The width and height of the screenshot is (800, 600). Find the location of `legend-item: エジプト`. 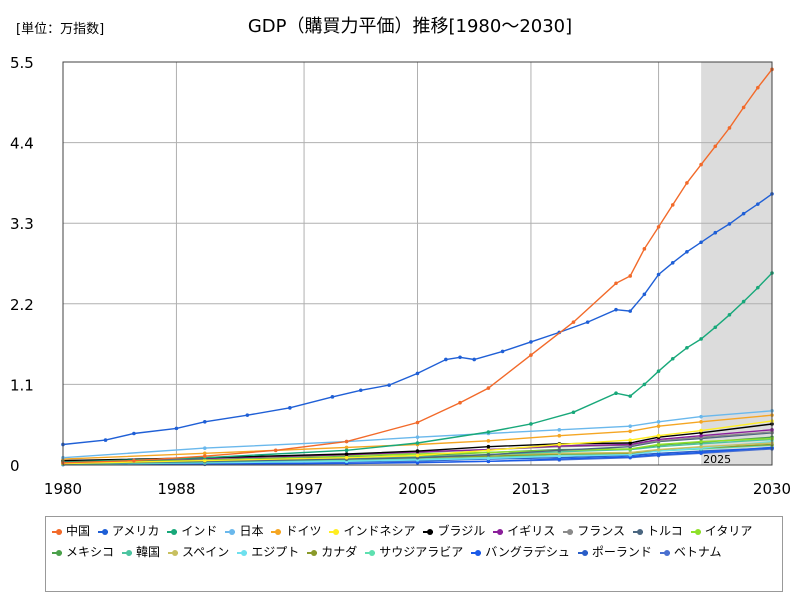

legend-item: エジプト is located at coordinates (268, 552).